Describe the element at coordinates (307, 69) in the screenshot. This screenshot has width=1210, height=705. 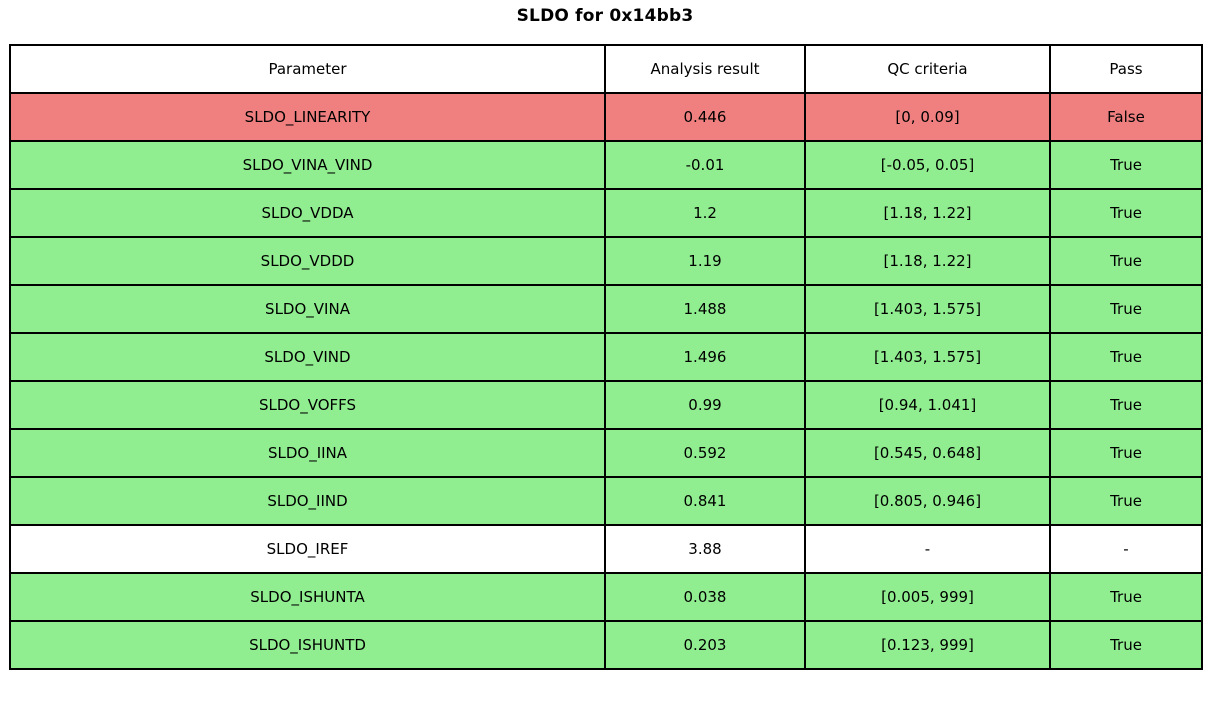
I see `col-header-parameter: Parameter` at that location.